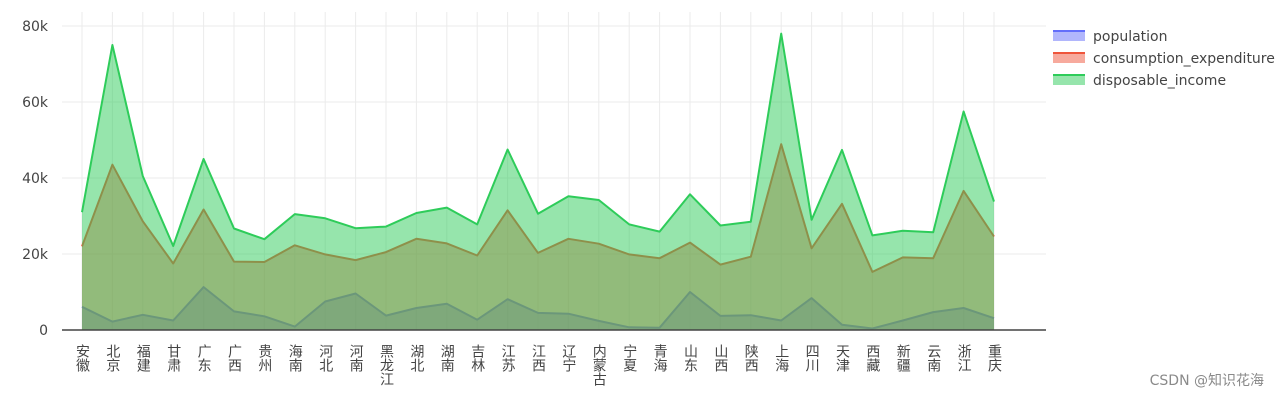 The width and height of the screenshot is (1280, 400). What do you see at coordinates (356, 358) in the screenshot?
I see `x-tick-label: 河南` at bounding box center [356, 358].